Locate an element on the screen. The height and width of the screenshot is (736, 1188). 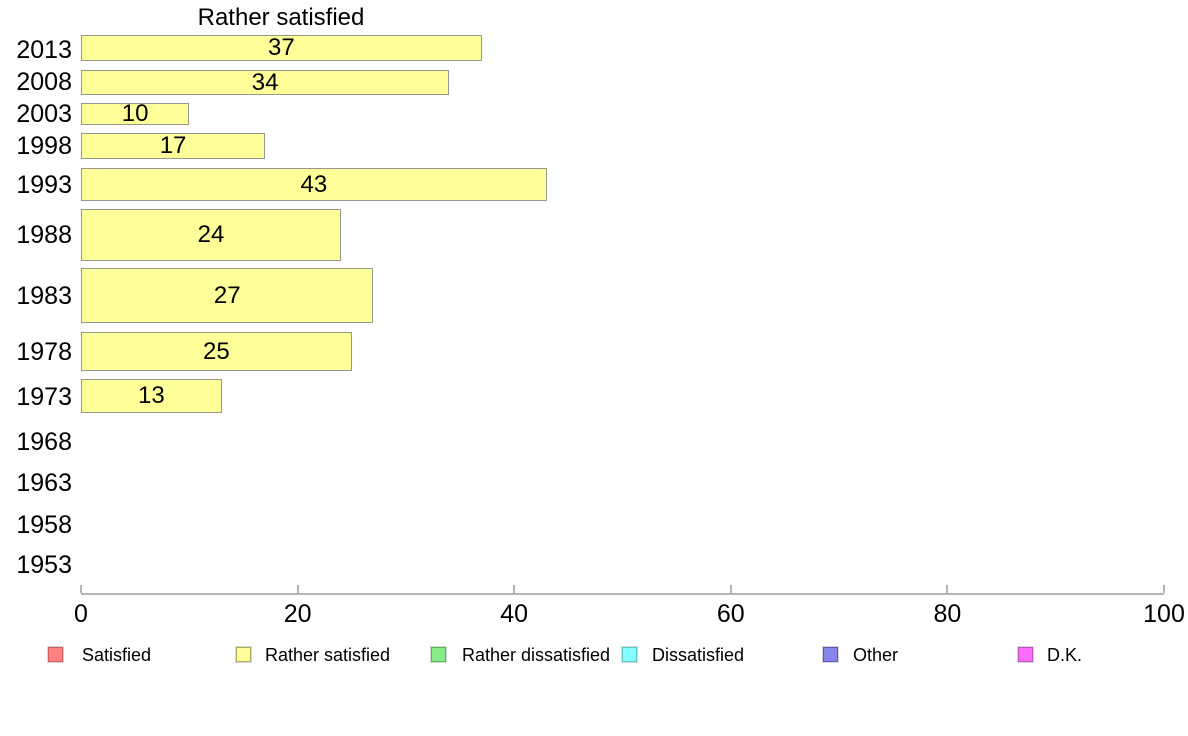
bar-1988: 24 is located at coordinates (211, 235).